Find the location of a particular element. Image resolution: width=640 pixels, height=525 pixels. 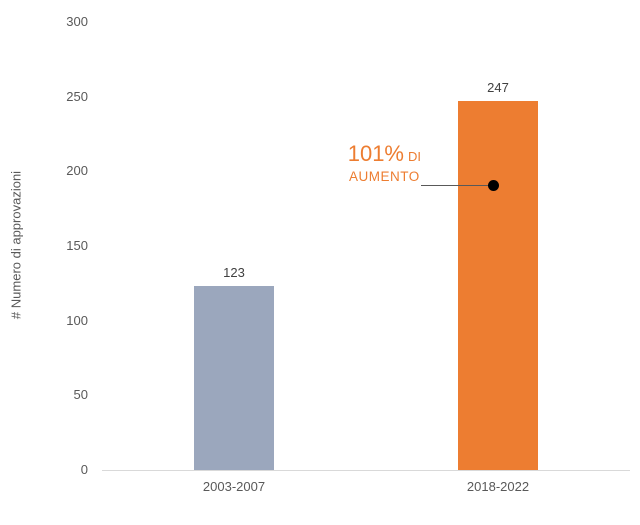

y-tick-label: 300 is located at coordinates (77, 21).